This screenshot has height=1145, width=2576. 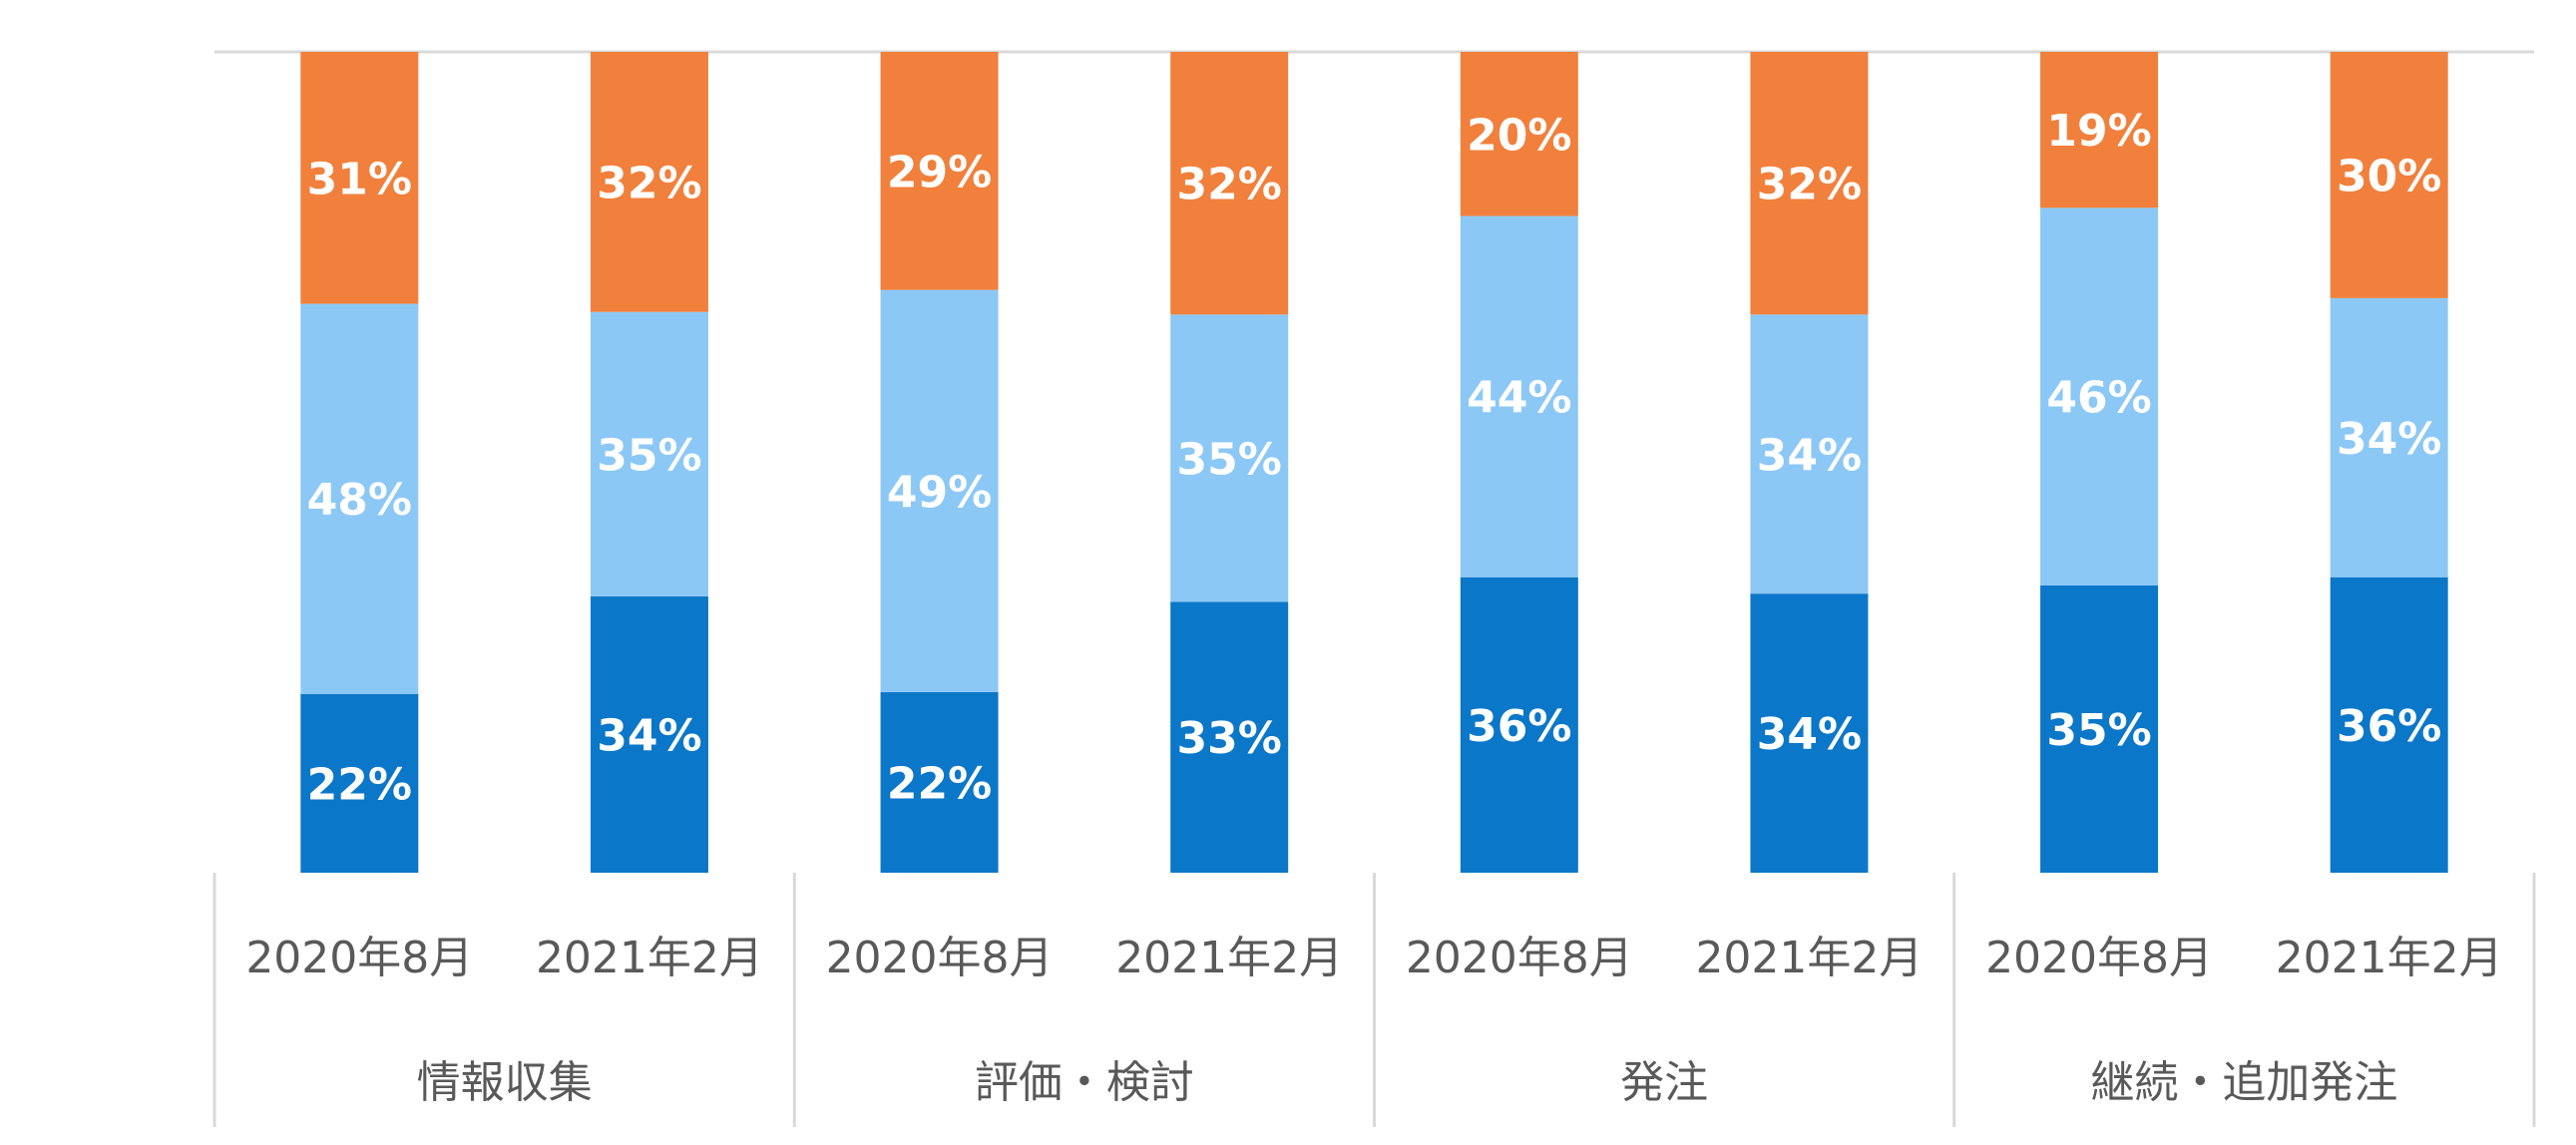 I want to click on data-label: 29%, so click(x=939, y=172).